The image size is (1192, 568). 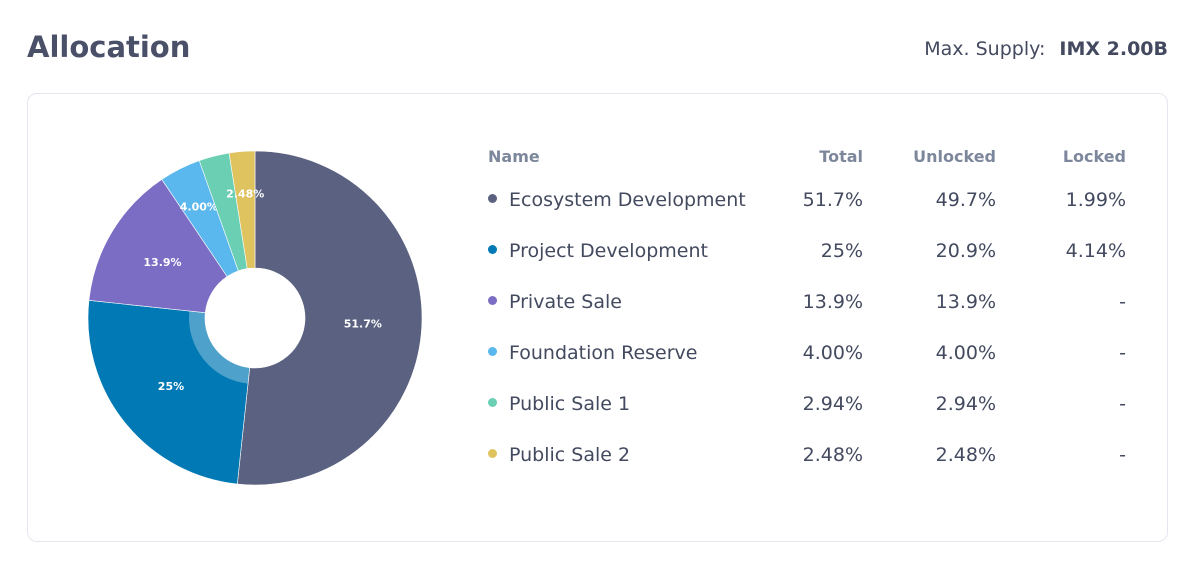 I want to click on row-unlocked: 4.00%, so click(x=965, y=352).